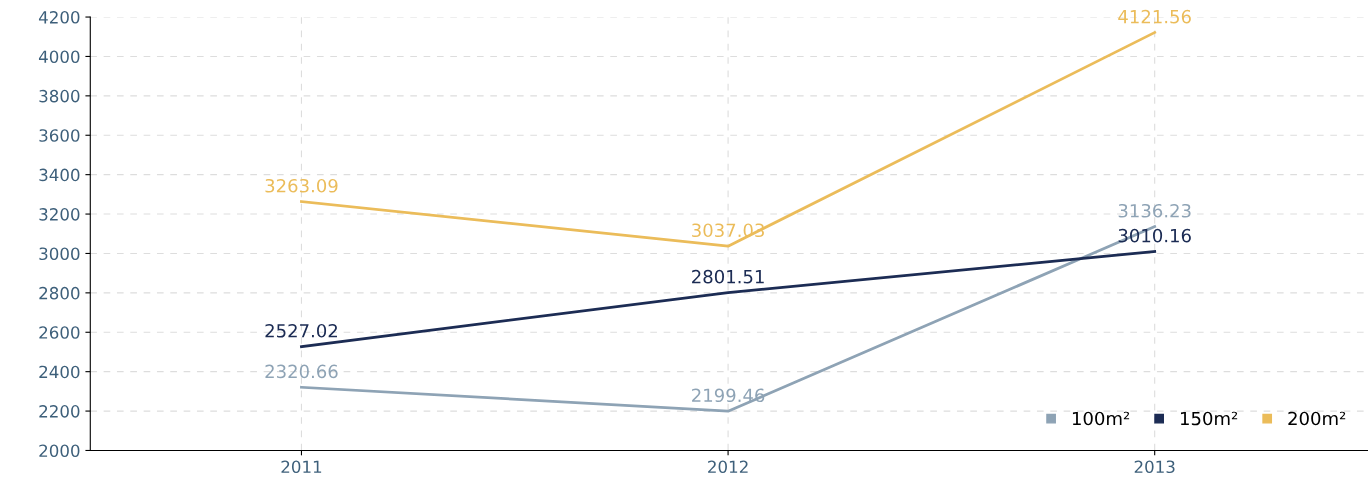 The height and width of the screenshot is (487, 1368). I want to click on y-tick-label: 2400, so click(59, 372).